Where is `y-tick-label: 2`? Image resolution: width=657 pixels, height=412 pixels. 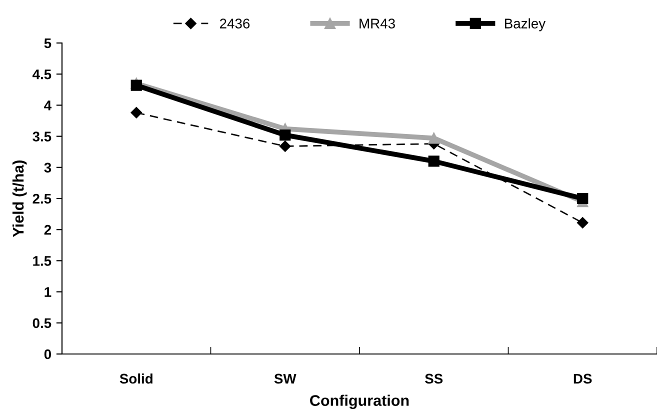 y-tick-label: 2 is located at coordinates (48, 229).